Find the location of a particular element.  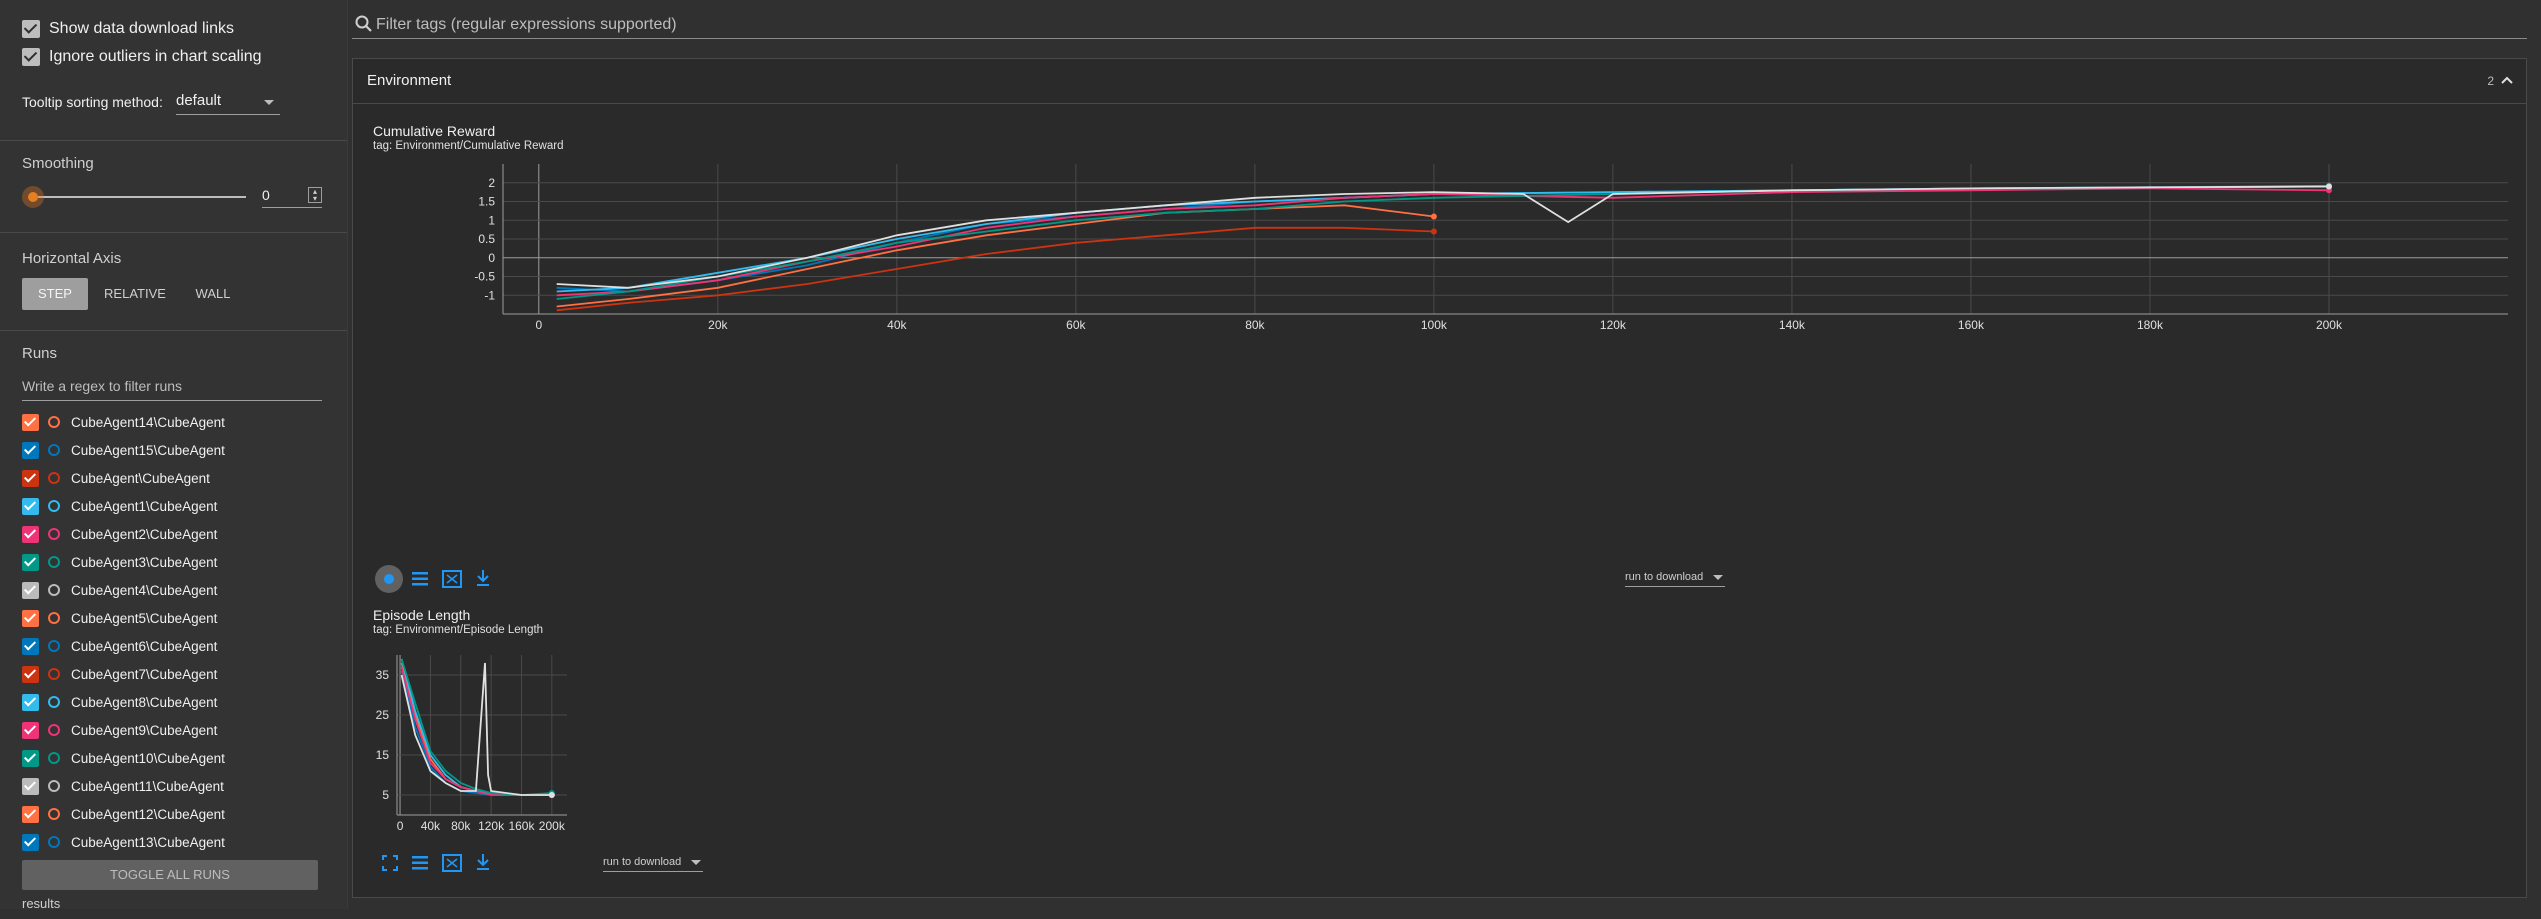

run-name: CubeAgent10\CubeAgent is located at coordinates (148, 758).